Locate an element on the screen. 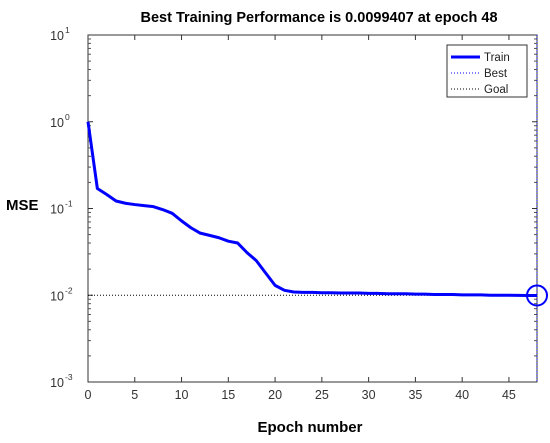 This screenshot has height=443, width=550. x-tick-label: 35 is located at coordinates (415, 395).